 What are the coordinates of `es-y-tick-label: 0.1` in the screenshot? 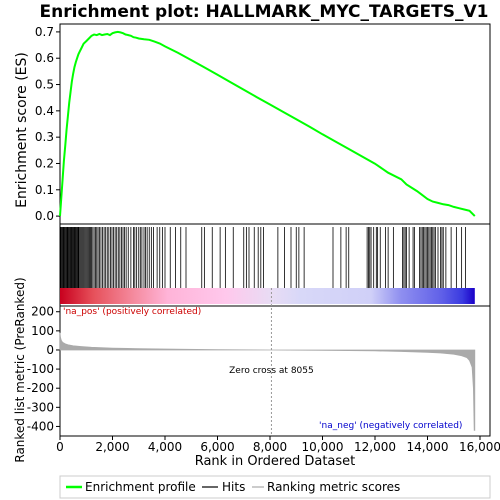 It's located at (44, 190).